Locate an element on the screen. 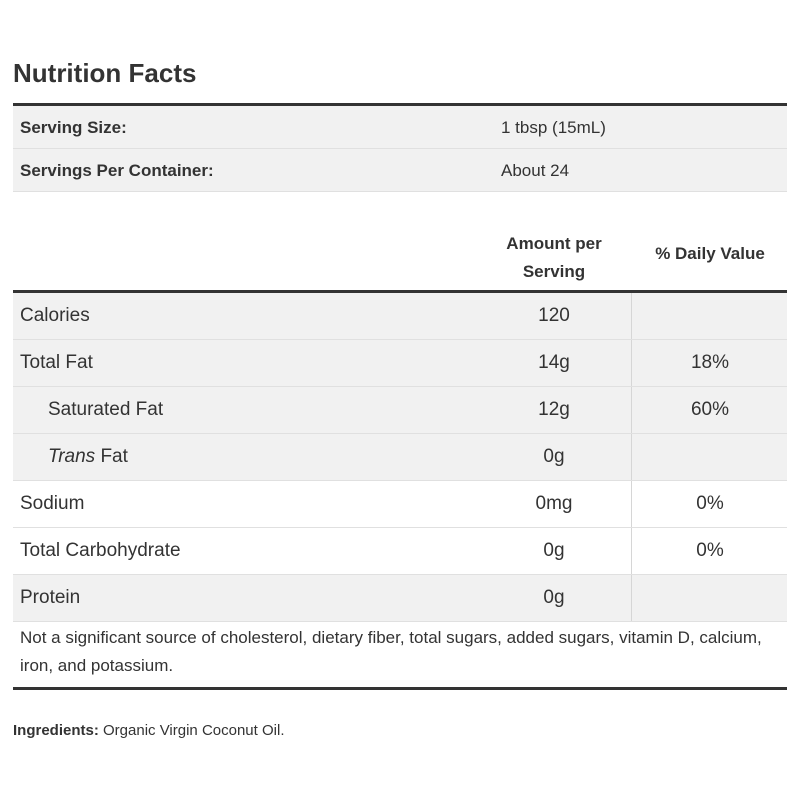 The image size is (800, 800). nutrient-amount: 0mg is located at coordinates (554, 503).